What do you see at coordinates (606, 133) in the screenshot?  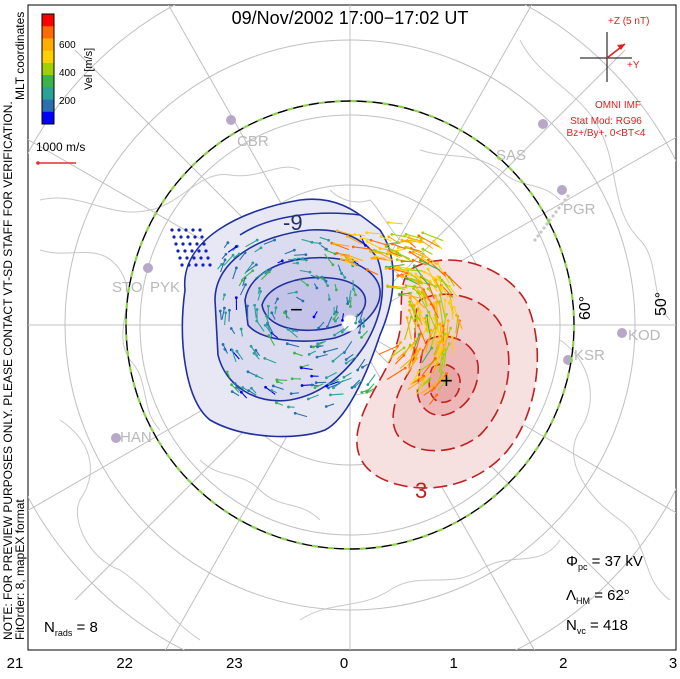 I see `imf-condition: Bz+/By+, 0<BT<4` at bounding box center [606, 133].